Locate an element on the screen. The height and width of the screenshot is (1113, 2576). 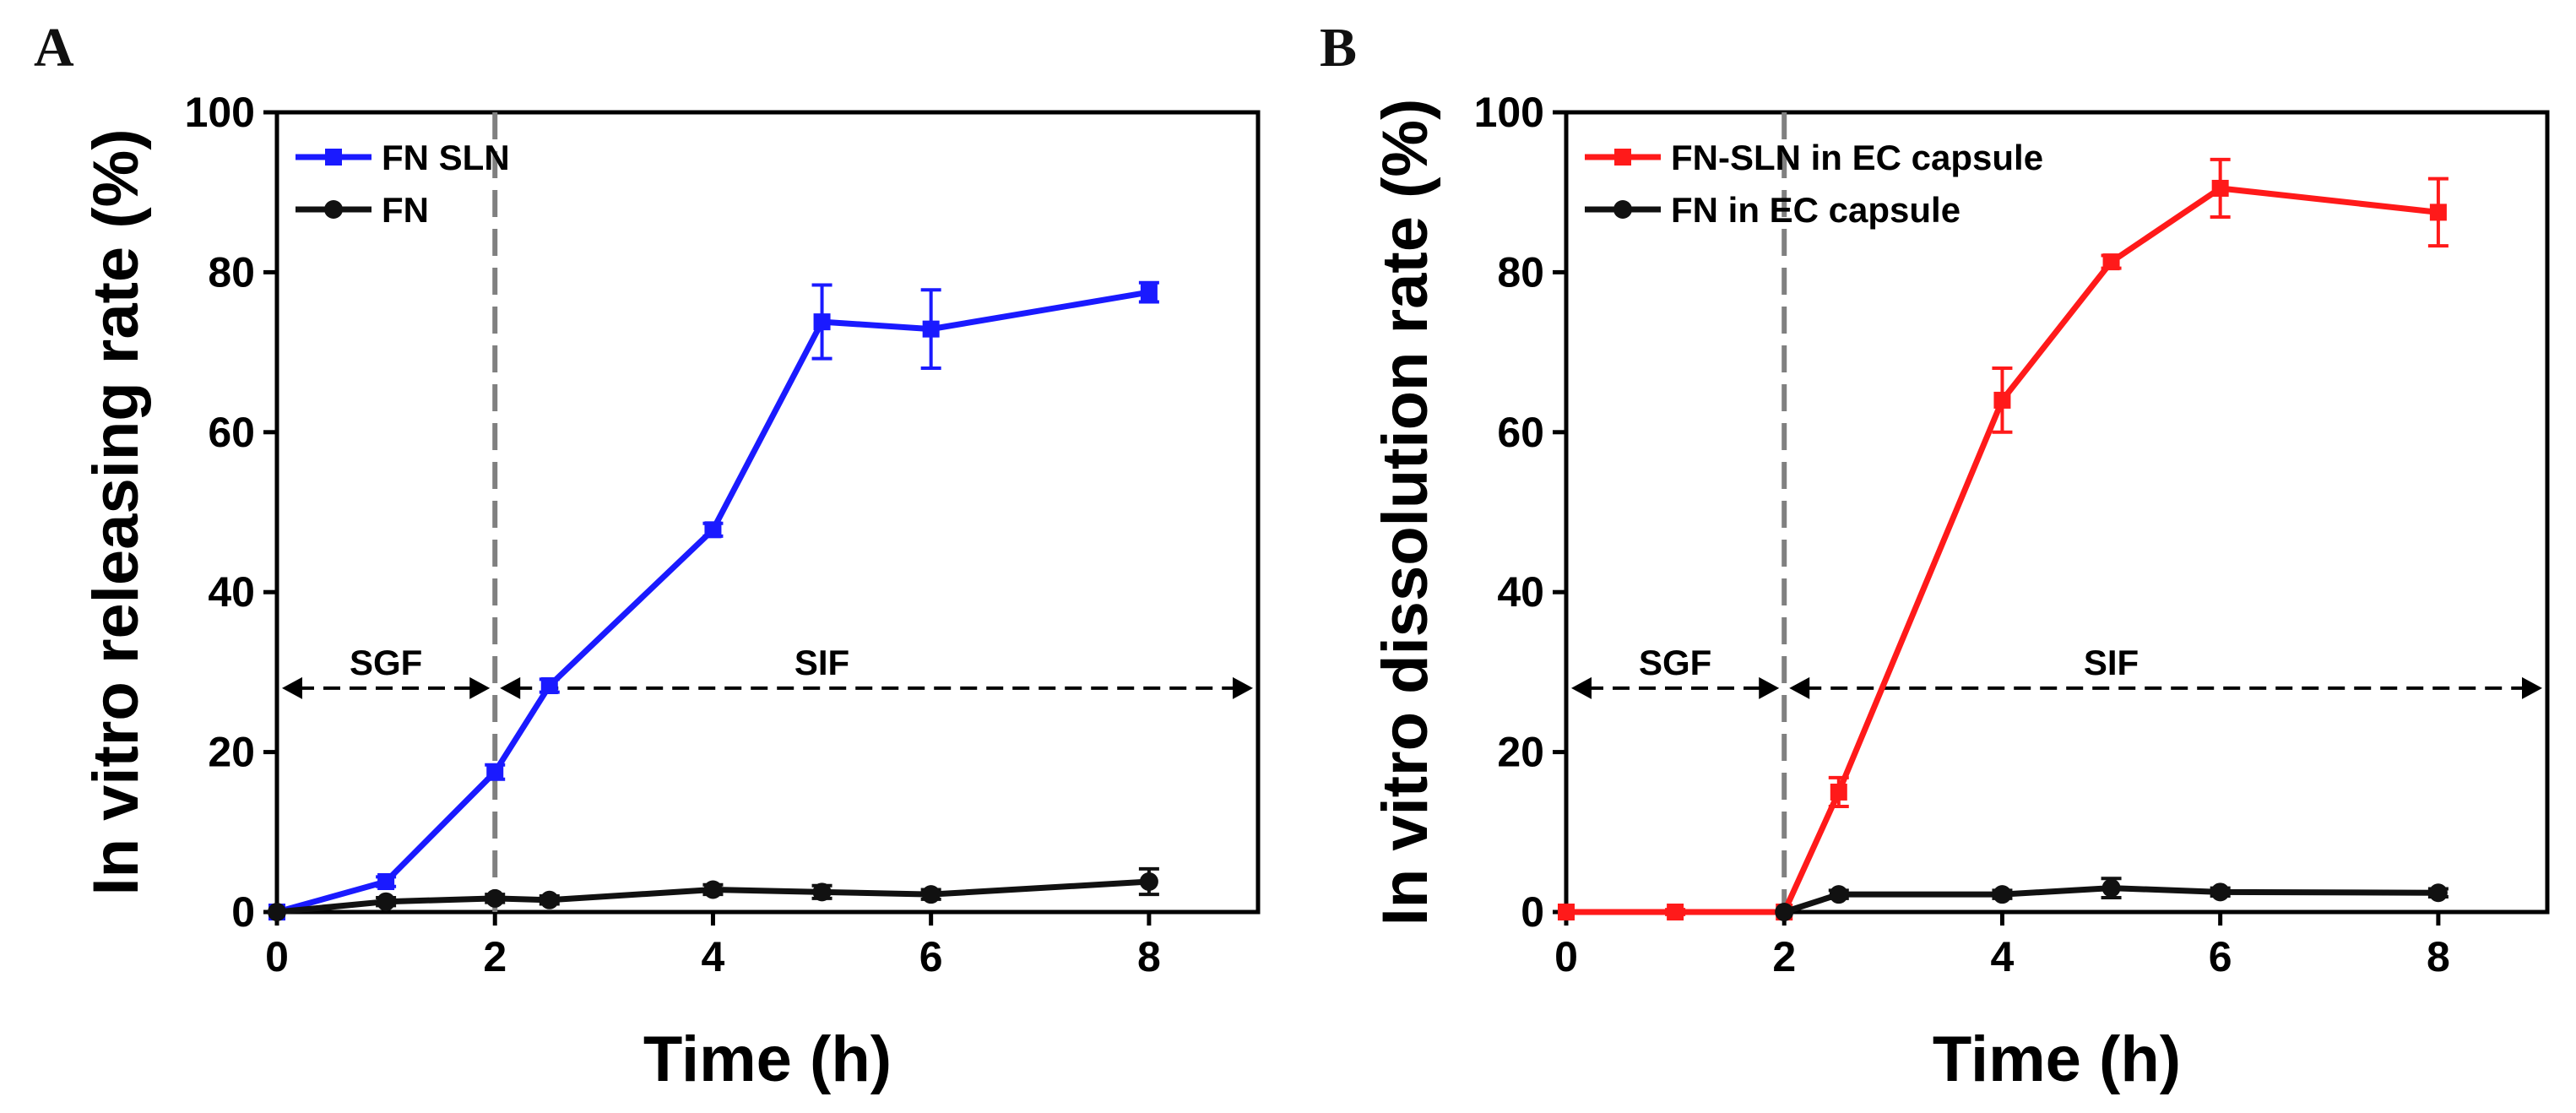
legend-label: FN SLN is located at coordinates (446, 157).